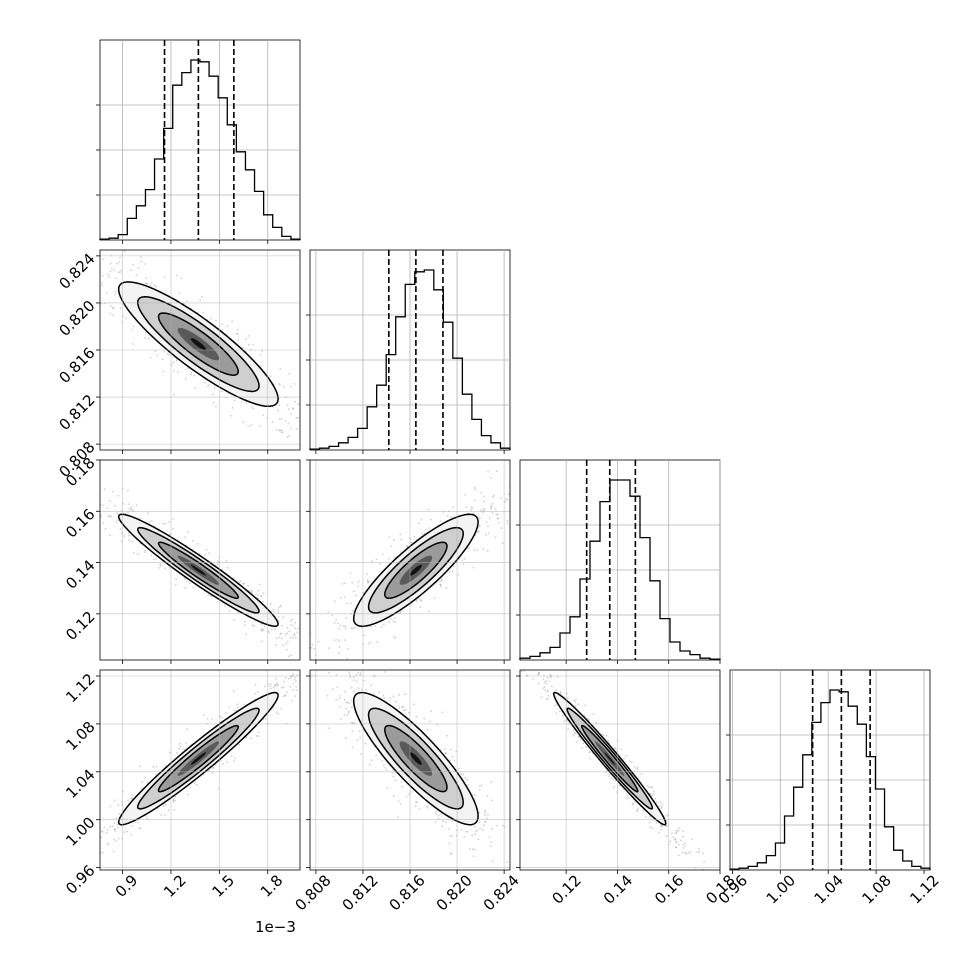 The height and width of the screenshot is (970, 970). Describe the element at coordinates (567, 889) in the screenshot. I see `xtick-label-2-0: 0.12` at that location.